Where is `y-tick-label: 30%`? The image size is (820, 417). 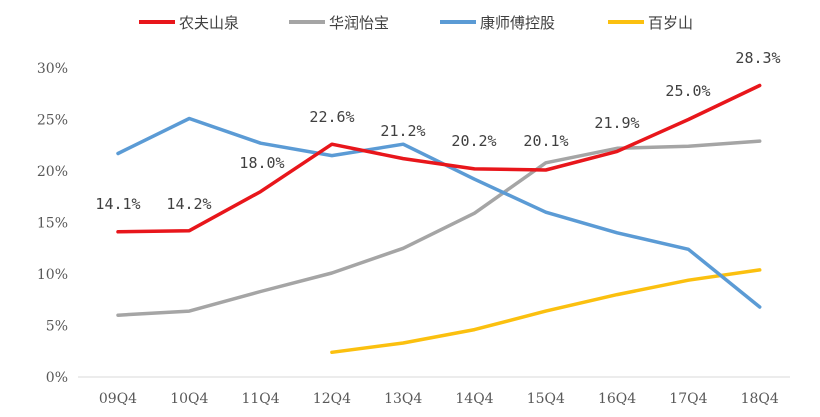
y-tick-label: 30% is located at coordinates (52, 69).